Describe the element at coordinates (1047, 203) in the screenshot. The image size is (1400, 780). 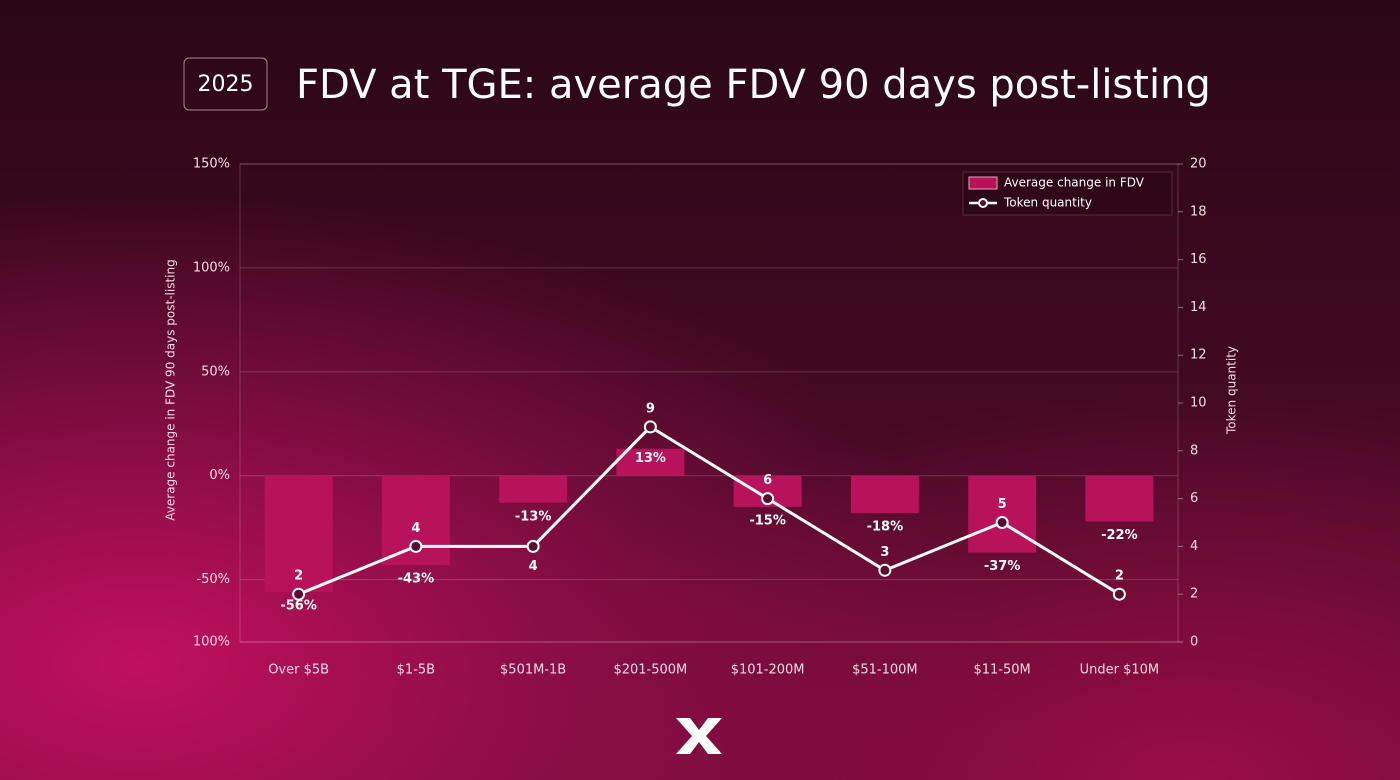
I see `legend-label: Token quantity` at that location.